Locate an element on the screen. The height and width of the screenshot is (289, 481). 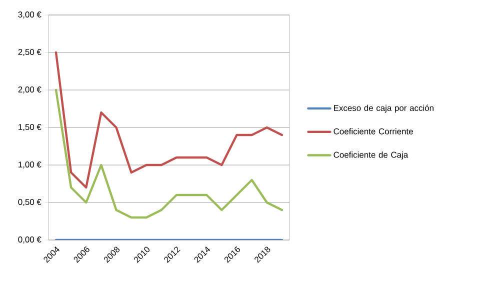
y-tick-label: 3,00 € is located at coordinates (30, 15).